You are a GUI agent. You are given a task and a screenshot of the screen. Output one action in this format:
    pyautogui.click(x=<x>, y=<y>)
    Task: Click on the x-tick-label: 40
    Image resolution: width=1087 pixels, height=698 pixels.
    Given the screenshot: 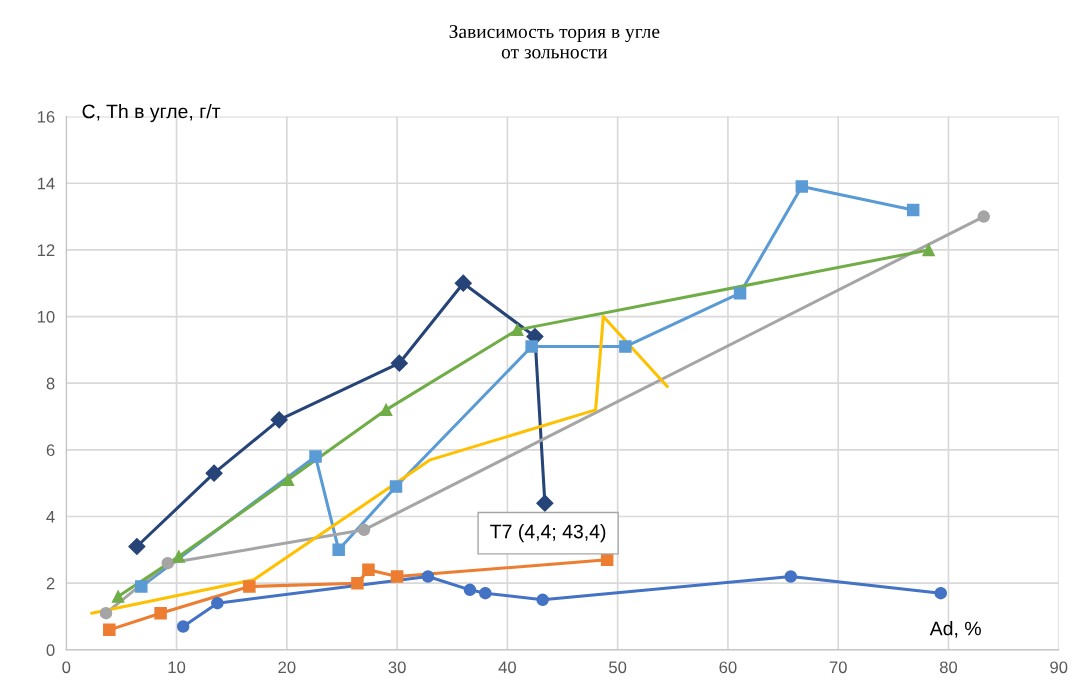 What is the action you would take?
    pyautogui.click(x=507, y=667)
    